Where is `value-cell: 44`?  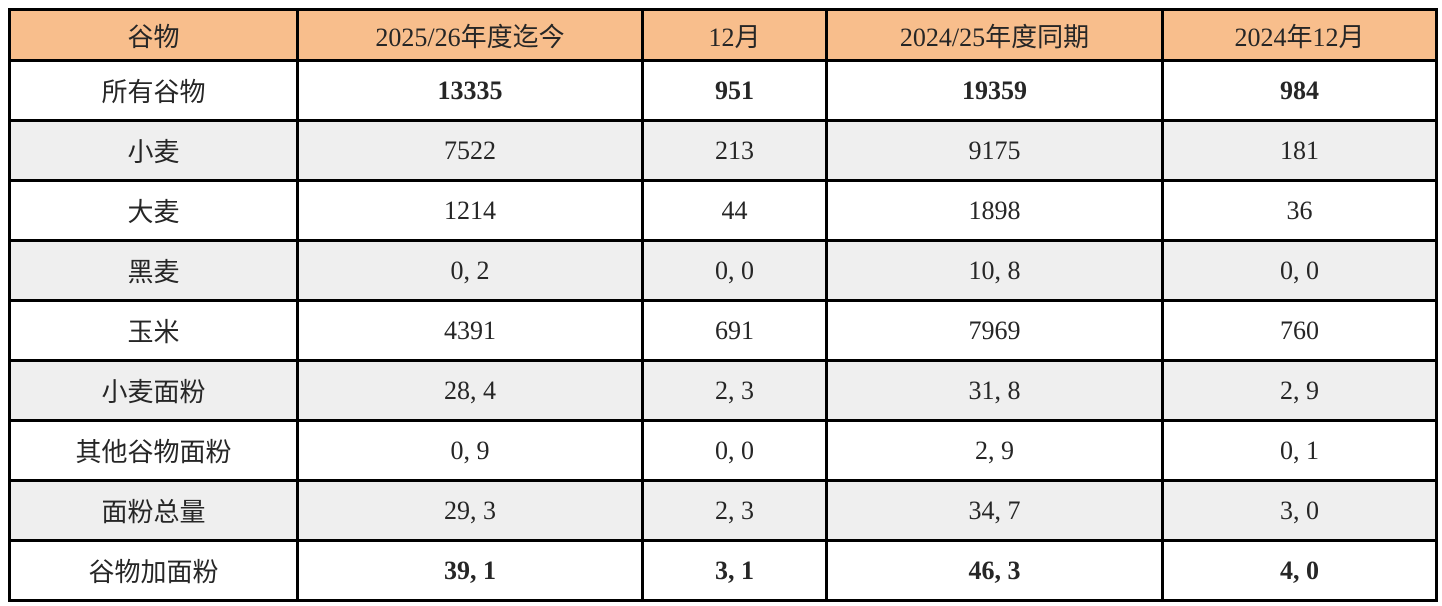 value-cell: 44 is located at coordinates (734, 210).